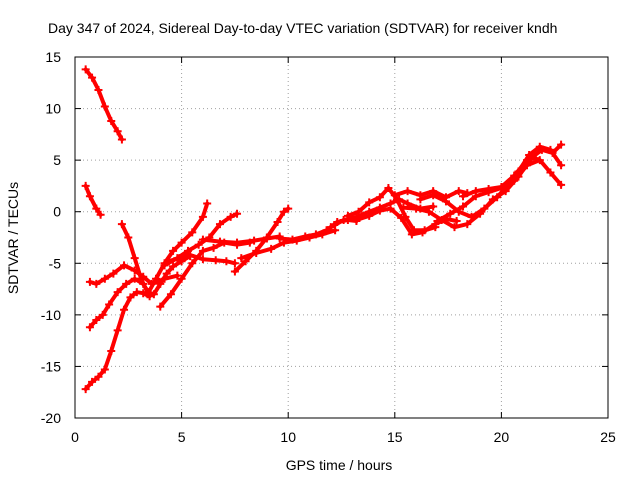 The image size is (640, 480). I want to click on y-tick-label: 10, so click(53, 109).